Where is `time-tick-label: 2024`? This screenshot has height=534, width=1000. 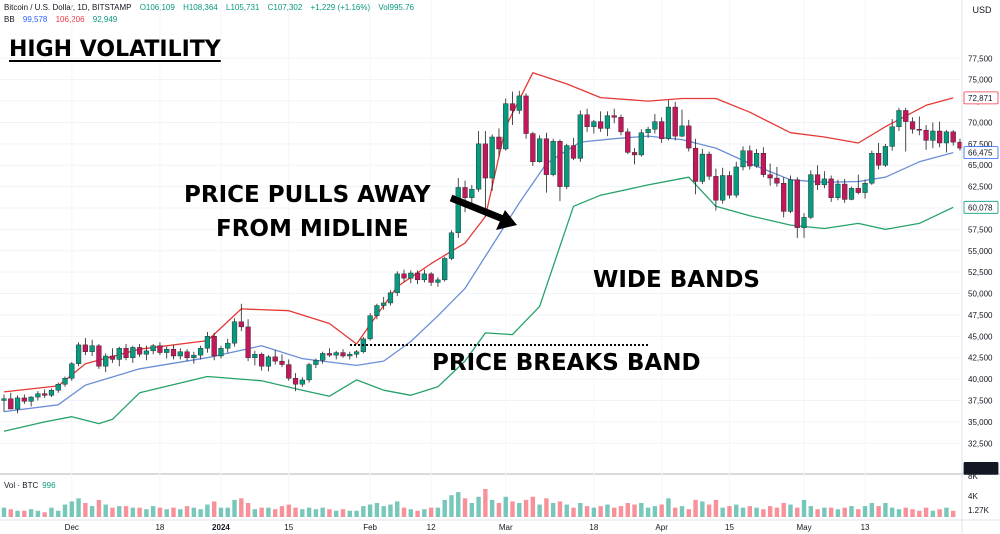 time-tick-label: 2024 is located at coordinates (221, 527).